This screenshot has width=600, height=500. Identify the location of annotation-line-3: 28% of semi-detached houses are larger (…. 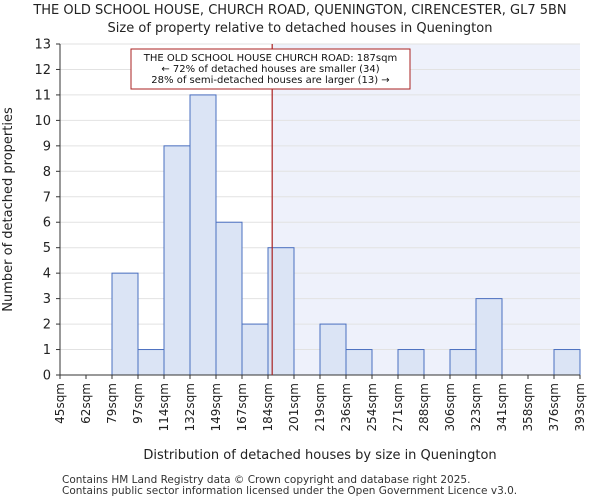
(270, 80).